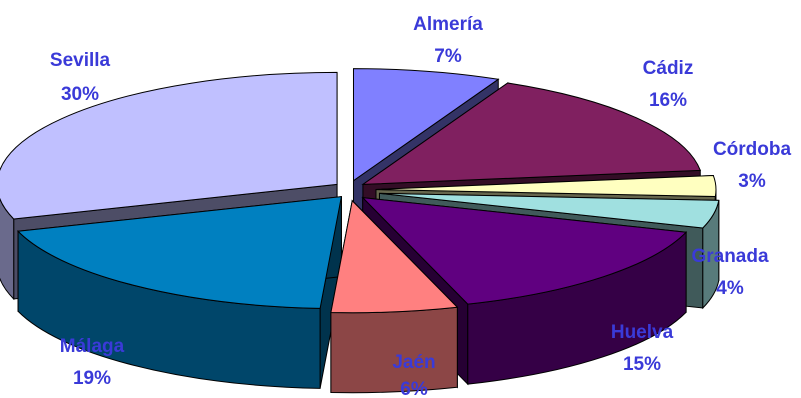 Image resolution: width=801 pixels, height=398 pixels. What do you see at coordinates (448, 24) in the screenshot?
I see `label-almeria: Almería` at bounding box center [448, 24].